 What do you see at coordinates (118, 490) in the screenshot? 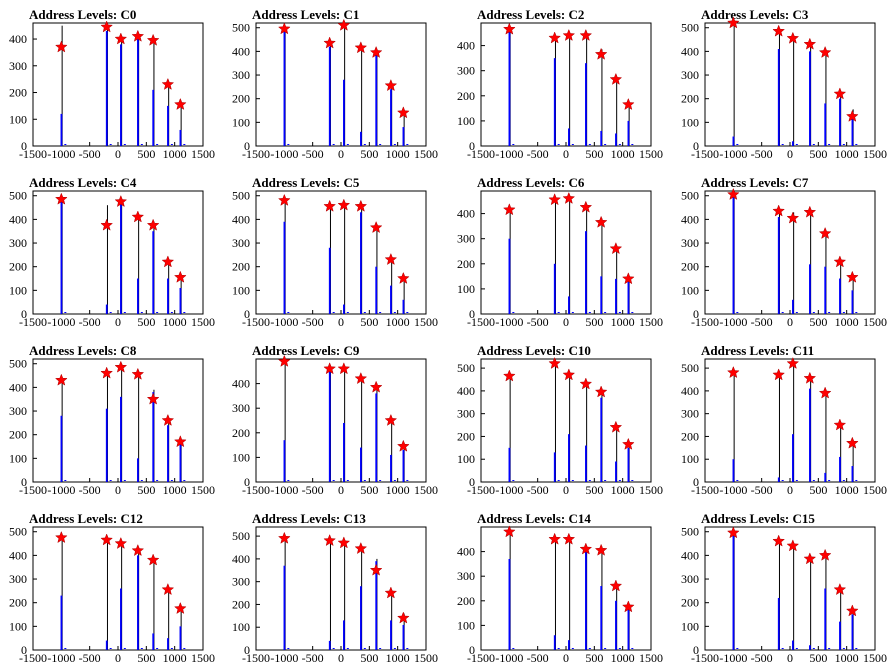
I see `x-tick-label: 0` at bounding box center [118, 490].